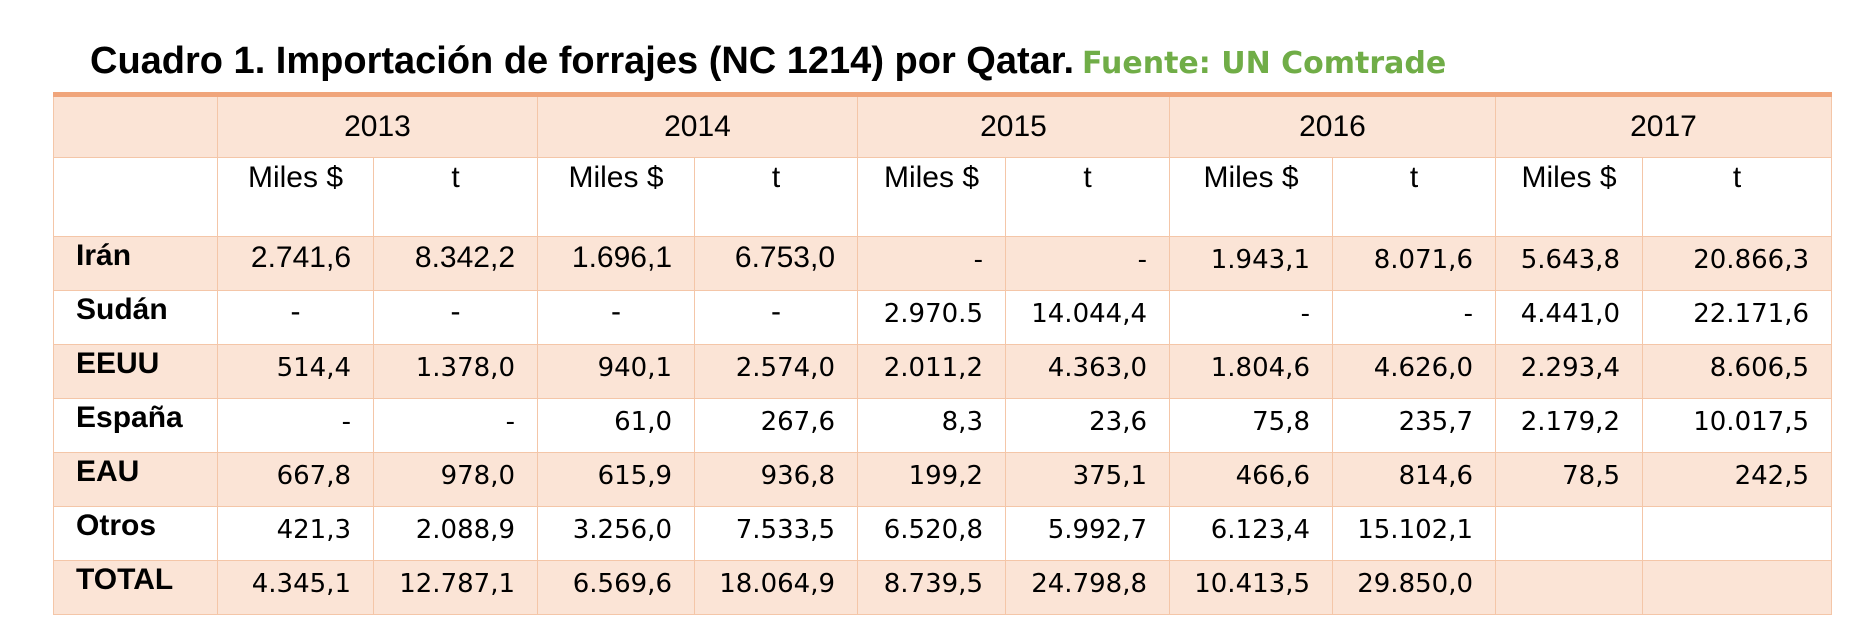 Image resolution: width=1873 pixels, height=641 pixels. I want to click on table-cell: 1.378,0, so click(455, 371).